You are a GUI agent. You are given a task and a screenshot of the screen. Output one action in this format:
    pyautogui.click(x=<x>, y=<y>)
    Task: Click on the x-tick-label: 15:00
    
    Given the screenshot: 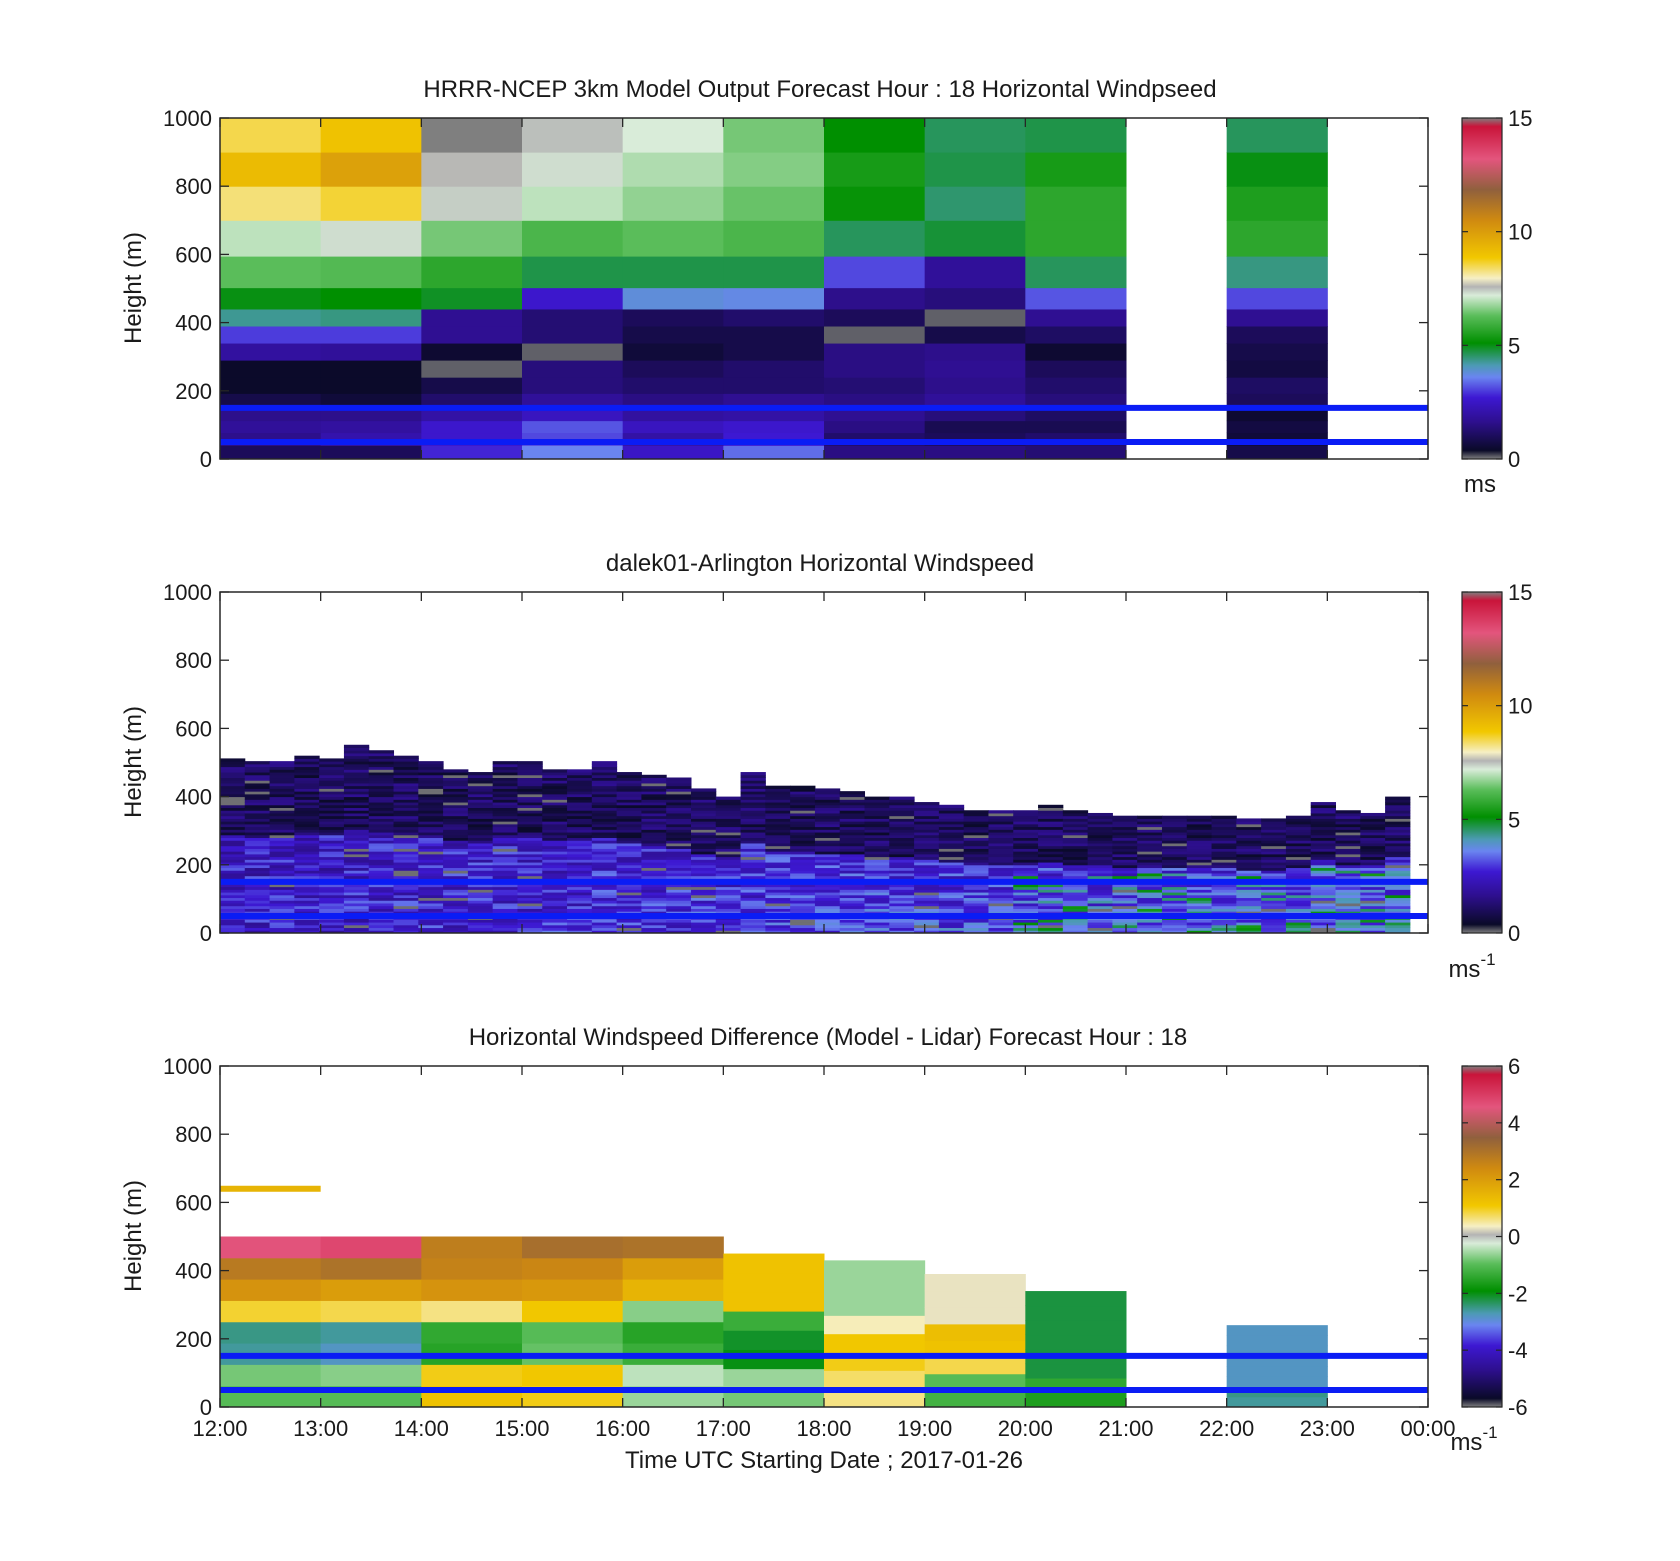 What is the action you would take?
    pyautogui.click(x=521, y=1428)
    